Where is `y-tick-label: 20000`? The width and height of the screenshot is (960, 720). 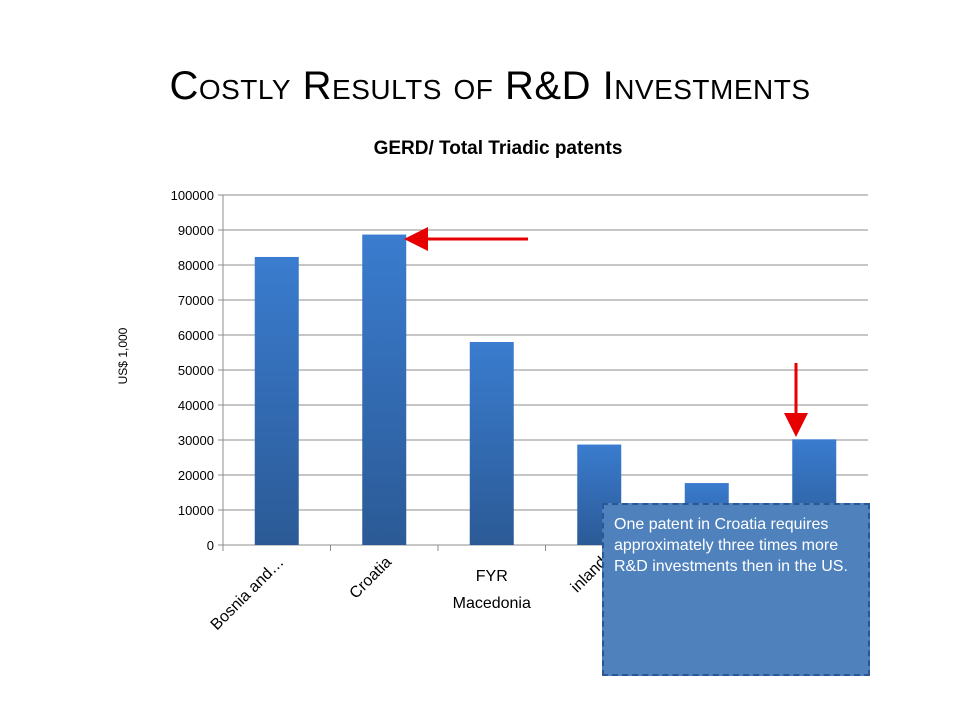 y-tick-label: 20000 is located at coordinates (196, 475).